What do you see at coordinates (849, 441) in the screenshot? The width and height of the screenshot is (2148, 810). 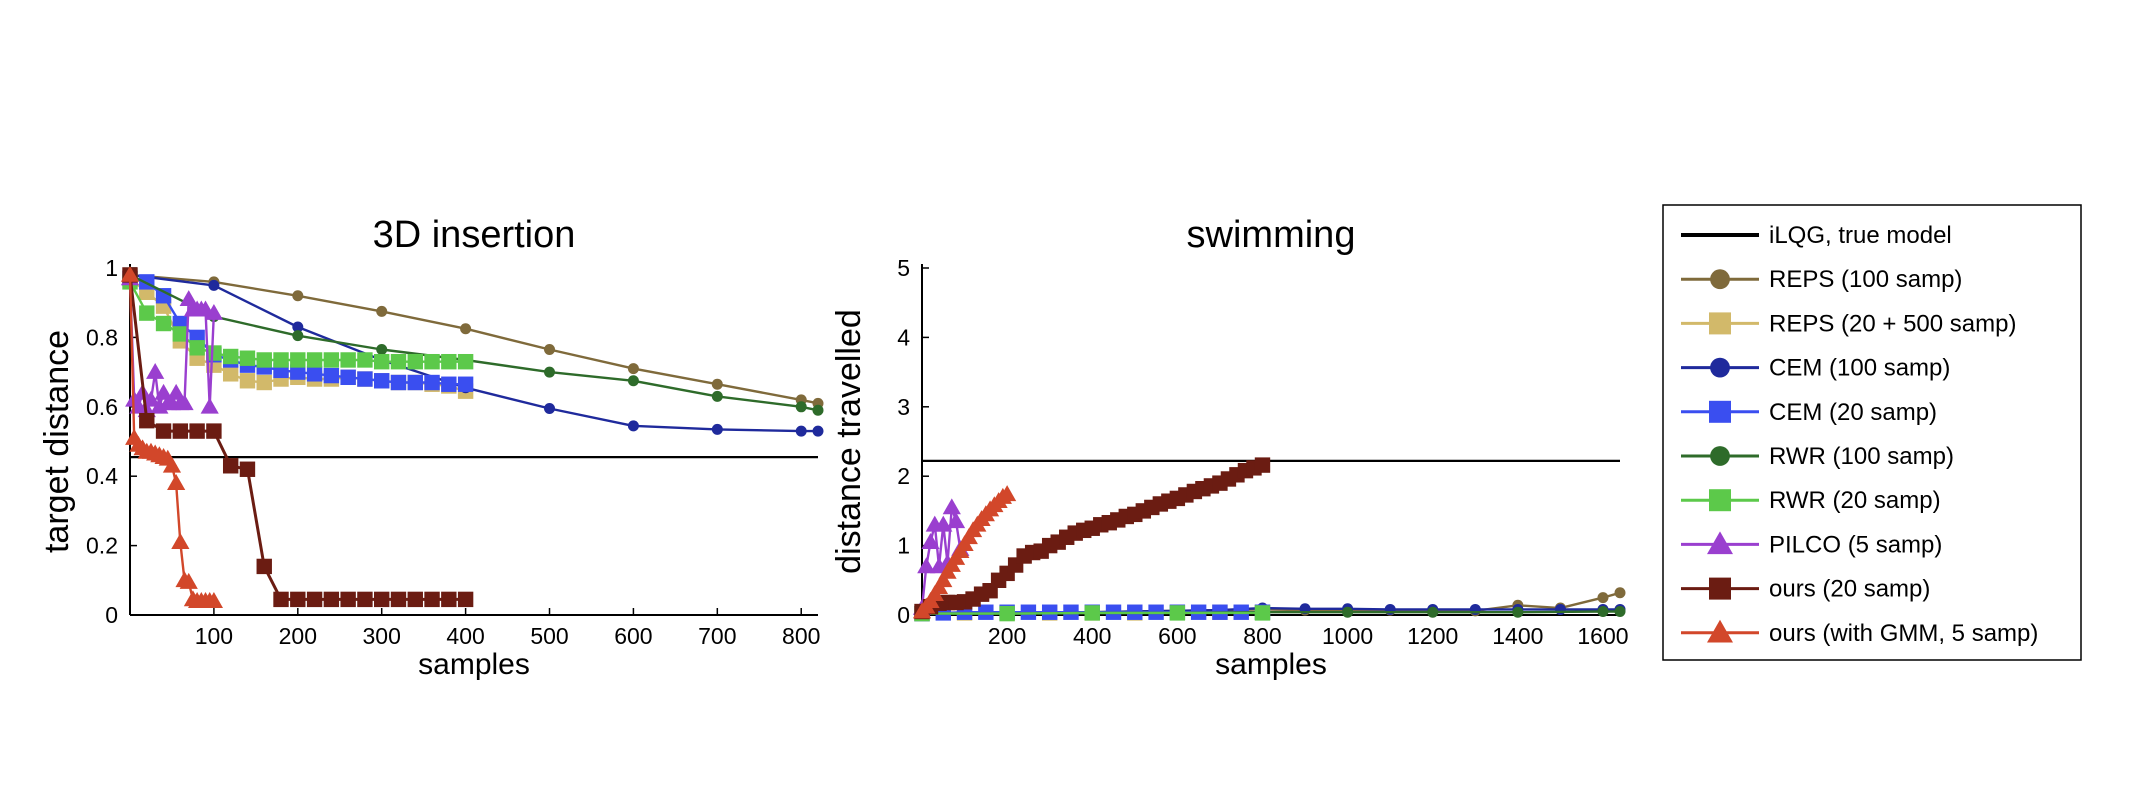 I see `y-axis-label: distance travelled` at bounding box center [849, 441].